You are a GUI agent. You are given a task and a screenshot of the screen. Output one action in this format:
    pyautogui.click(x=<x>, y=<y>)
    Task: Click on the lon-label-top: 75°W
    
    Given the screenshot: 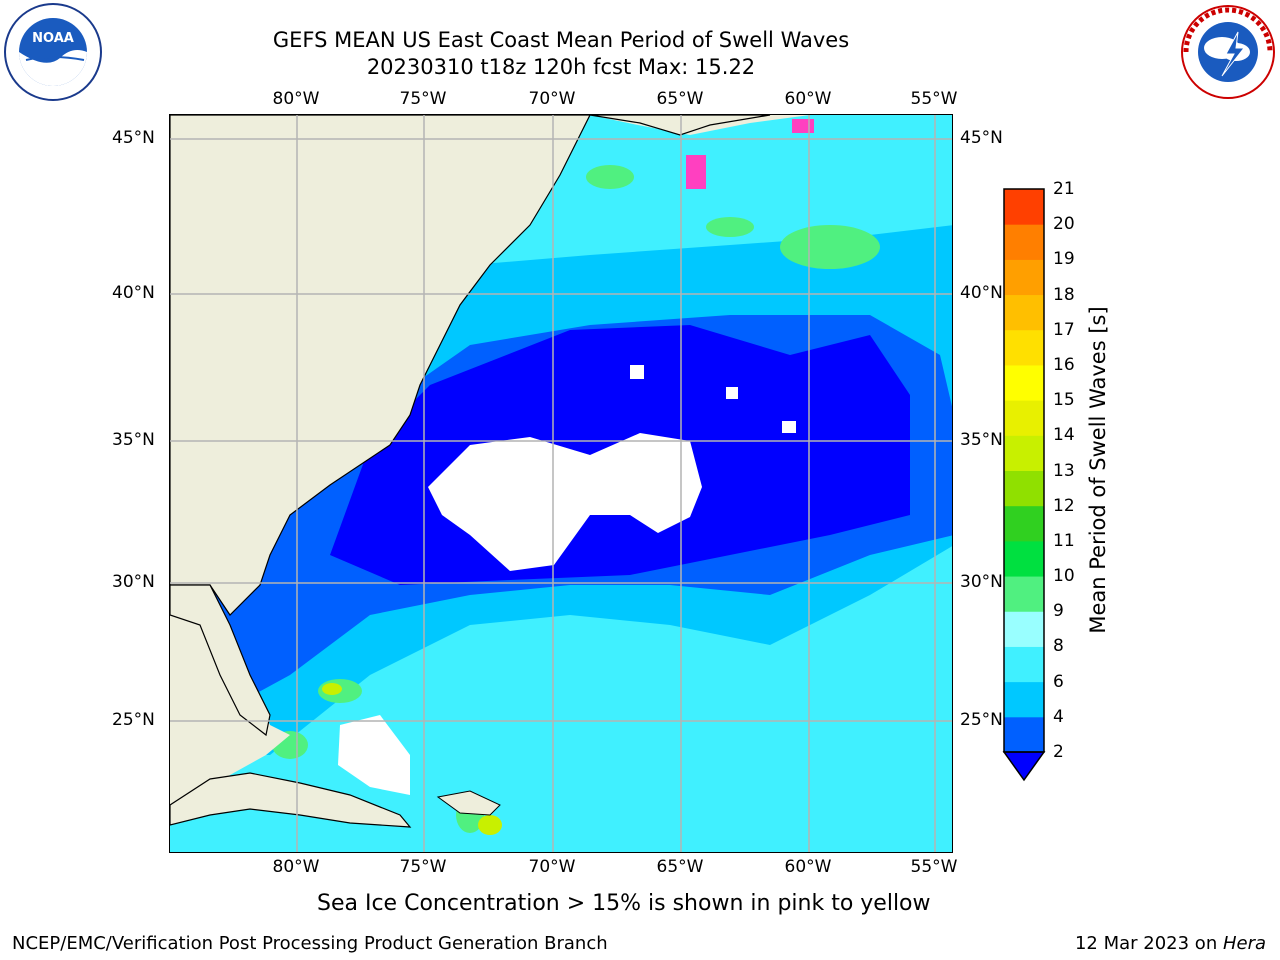 What is the action you would take?
    pyautogui.click(x=423, y=99)
    